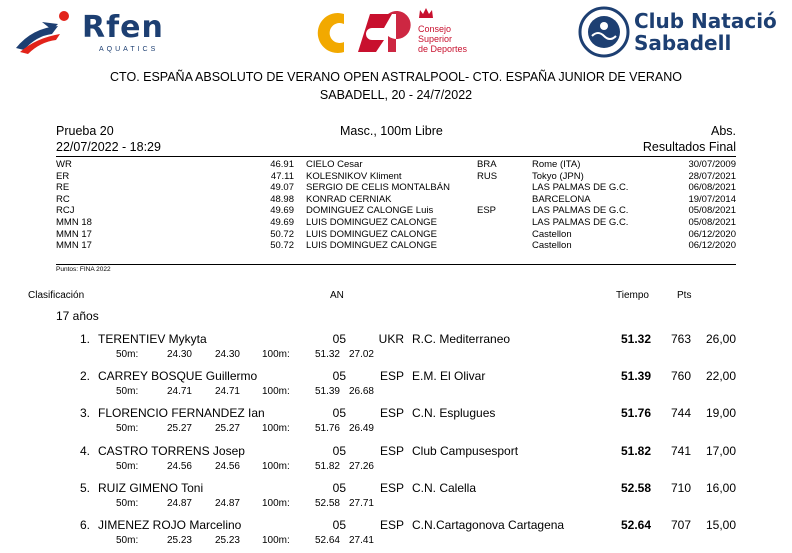  Describe the element at coordinates (720, 339) in the screenshot. I see `result-score: 26,00` at that location.